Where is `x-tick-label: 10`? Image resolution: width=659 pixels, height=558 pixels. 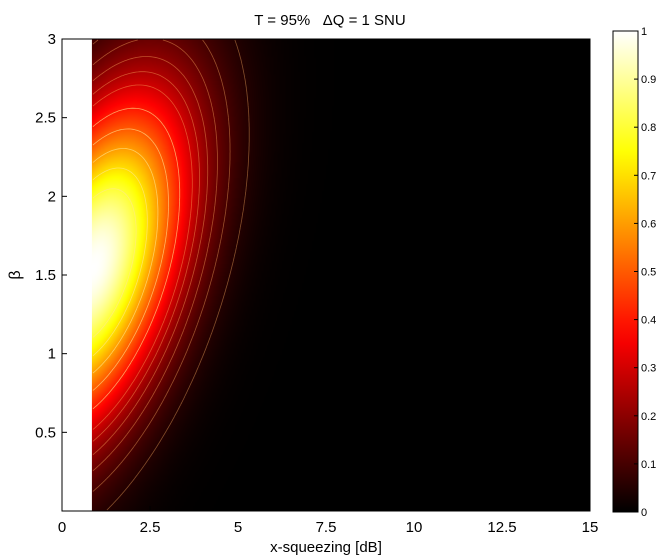
x-tick-label: 10 is located at coordinates (414, 527).